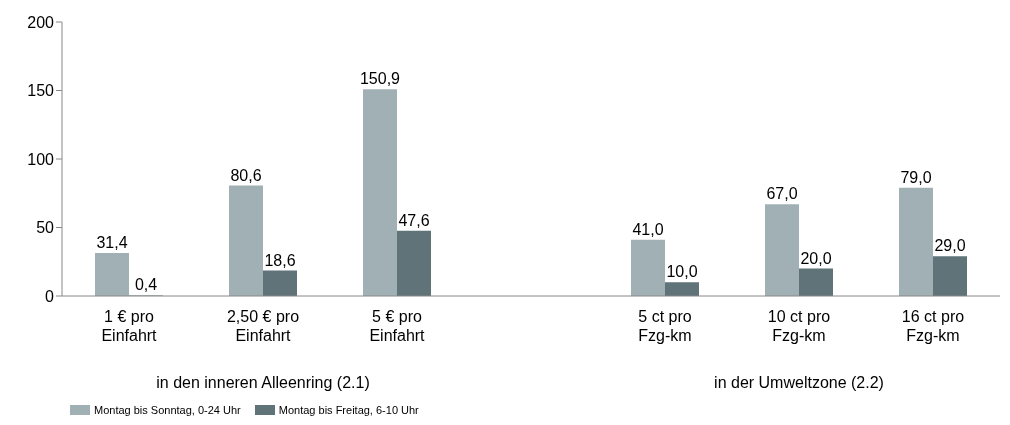 The image size is (1010, 425). Describe the element at coordinates (950, 246) in the screenshot. I see `data-label: 29,0` at that location.